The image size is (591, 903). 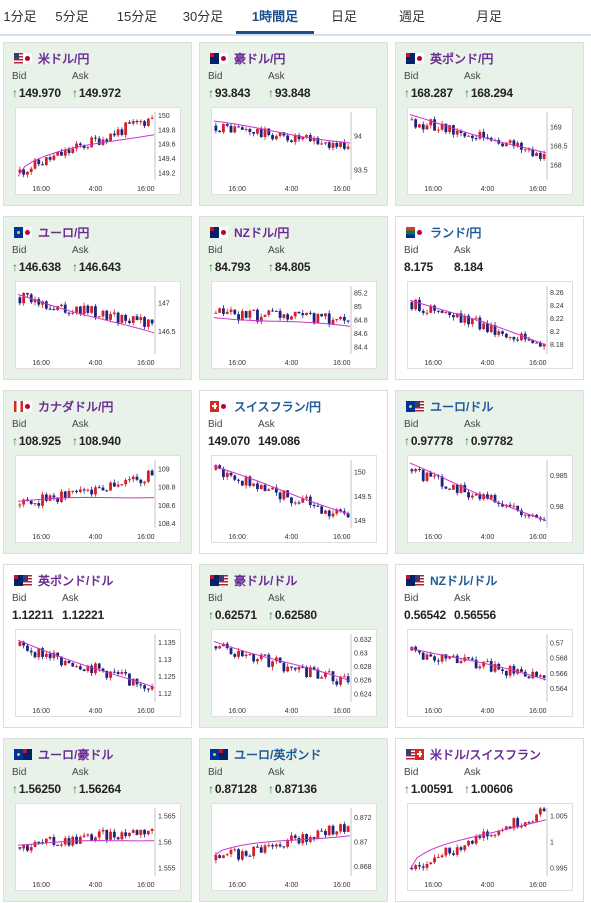 I want to click on pair-name: カナダドル/円, so click(x=76, y=406).